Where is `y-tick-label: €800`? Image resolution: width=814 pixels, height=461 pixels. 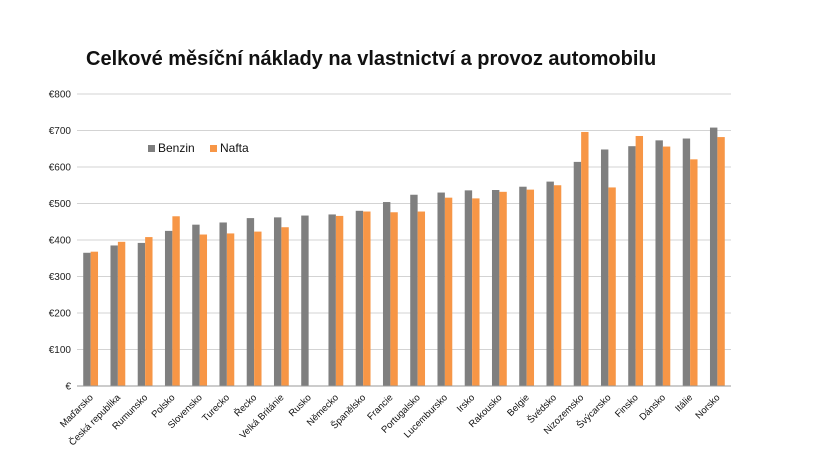
y-tick-label: €800 is located at coordinates (60, 95).